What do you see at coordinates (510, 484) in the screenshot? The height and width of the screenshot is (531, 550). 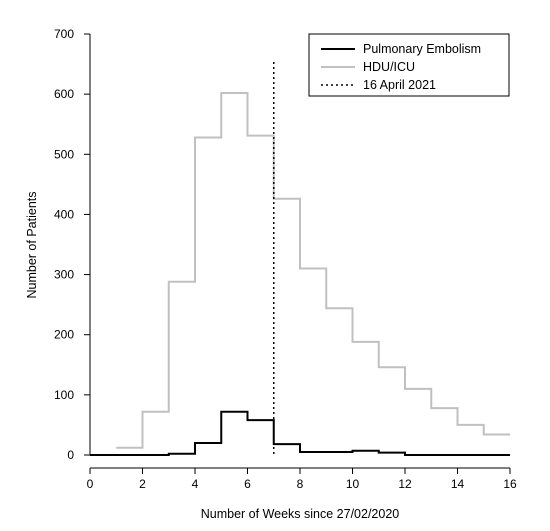 I see `x-tick-label: 16` at bounding box center [510, 484].